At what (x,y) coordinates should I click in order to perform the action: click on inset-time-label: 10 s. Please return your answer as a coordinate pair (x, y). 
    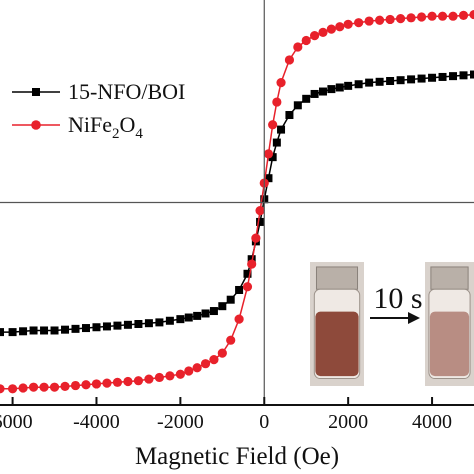
    Looking at the image, I should click on (397, 298).